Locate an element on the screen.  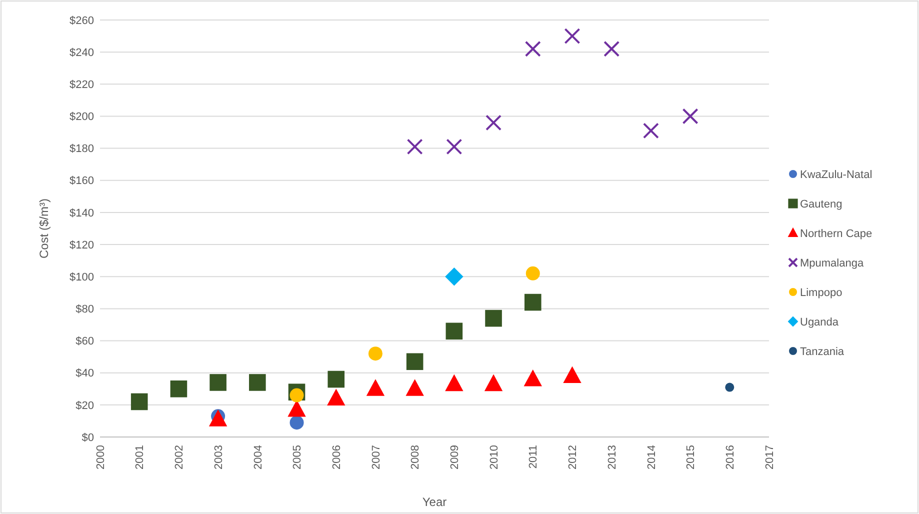
x-tick-label: 2012 is located at coordinates (573, 457).